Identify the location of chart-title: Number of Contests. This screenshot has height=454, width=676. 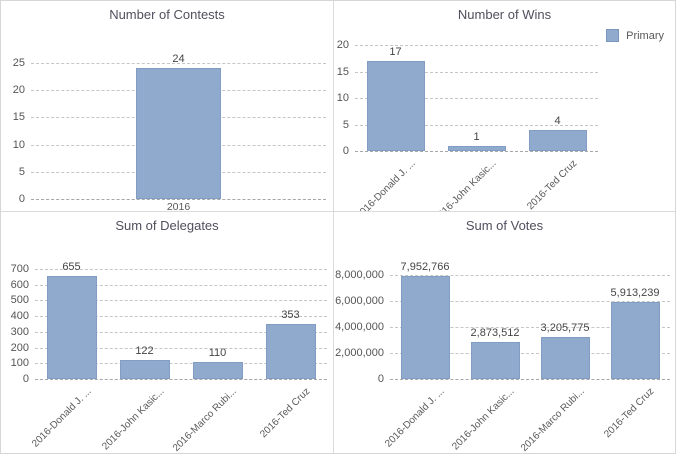
(167, 14).